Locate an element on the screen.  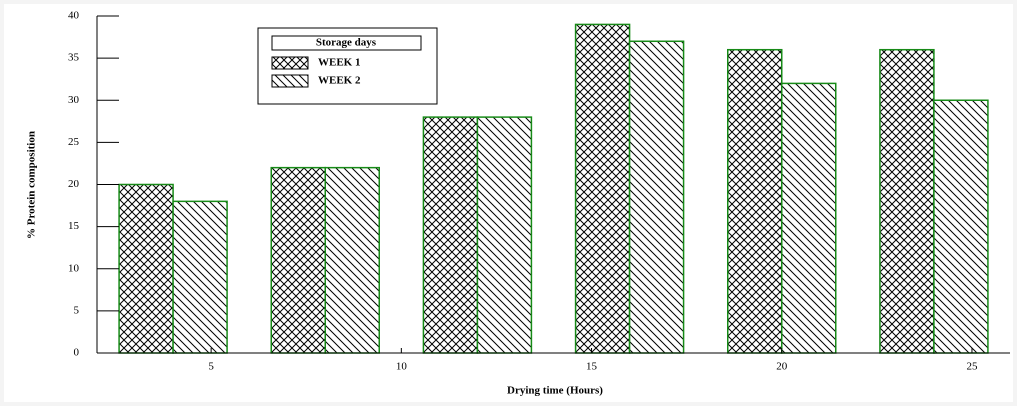
legend-title-box is located at coordinates (346, 43).